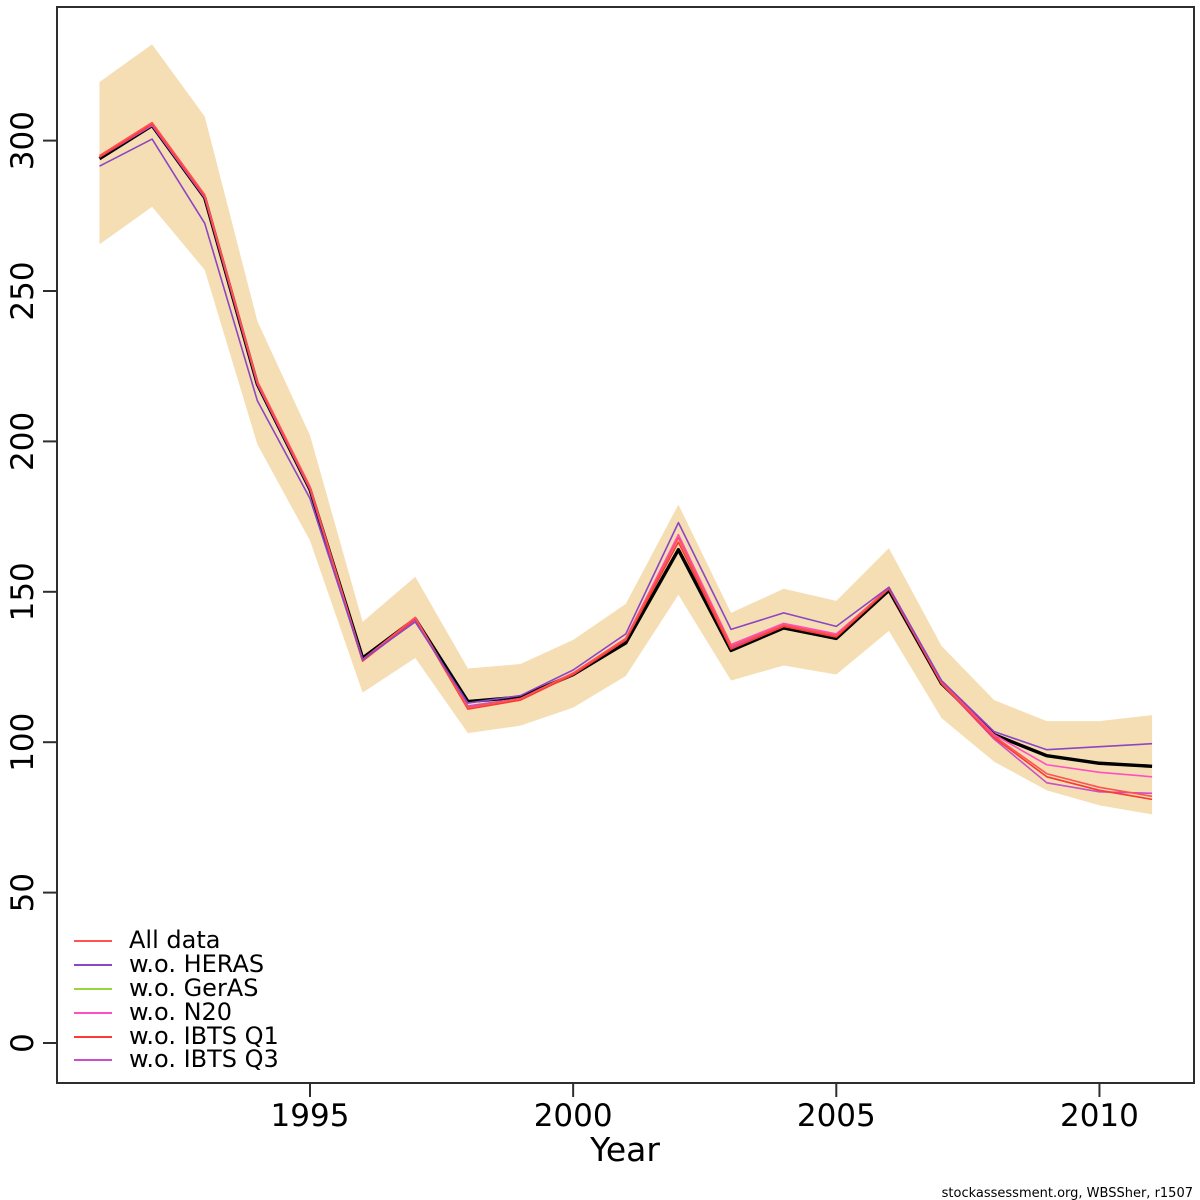 The width and height of the screenshot is (1200, 1200). I want to click on legend-item: w.o. GerAS, so click(176, 987).